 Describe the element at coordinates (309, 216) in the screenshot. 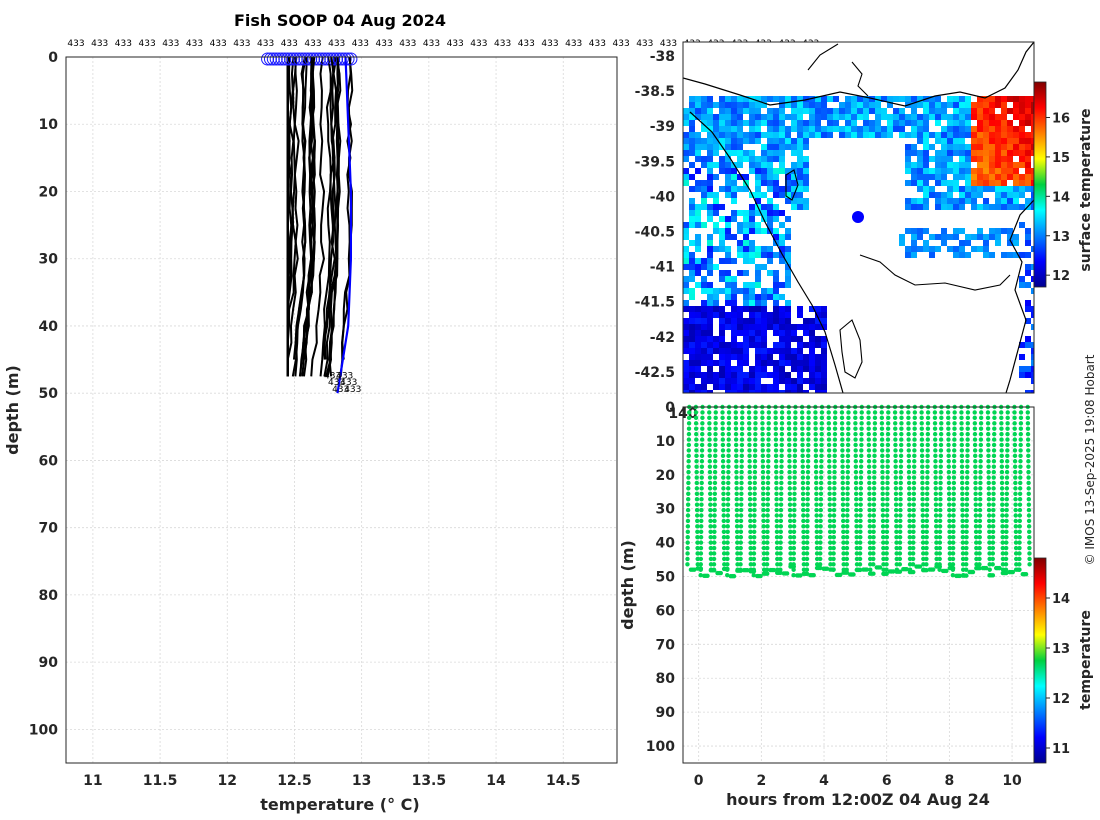

I see `profile-line` at that location.